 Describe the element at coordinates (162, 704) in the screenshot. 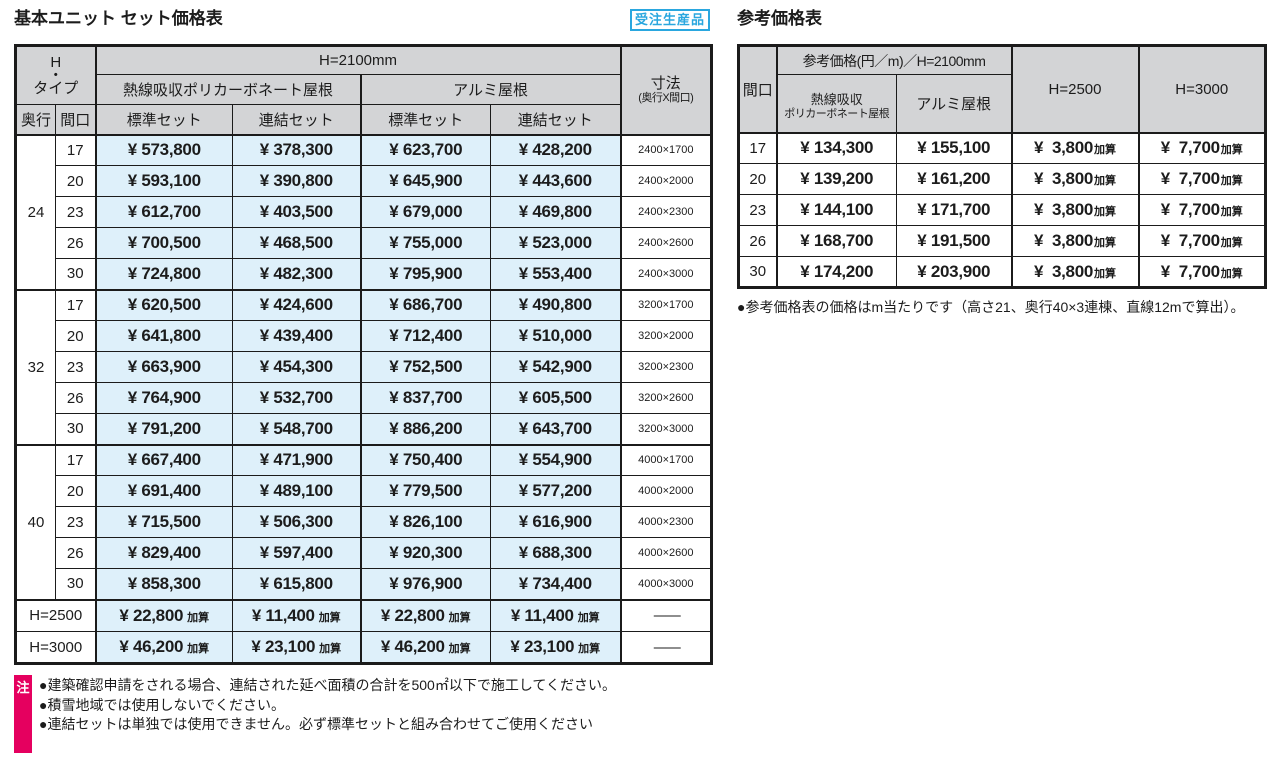

I see `note-line: ●積雪地域では使用しないでください。` at that location.